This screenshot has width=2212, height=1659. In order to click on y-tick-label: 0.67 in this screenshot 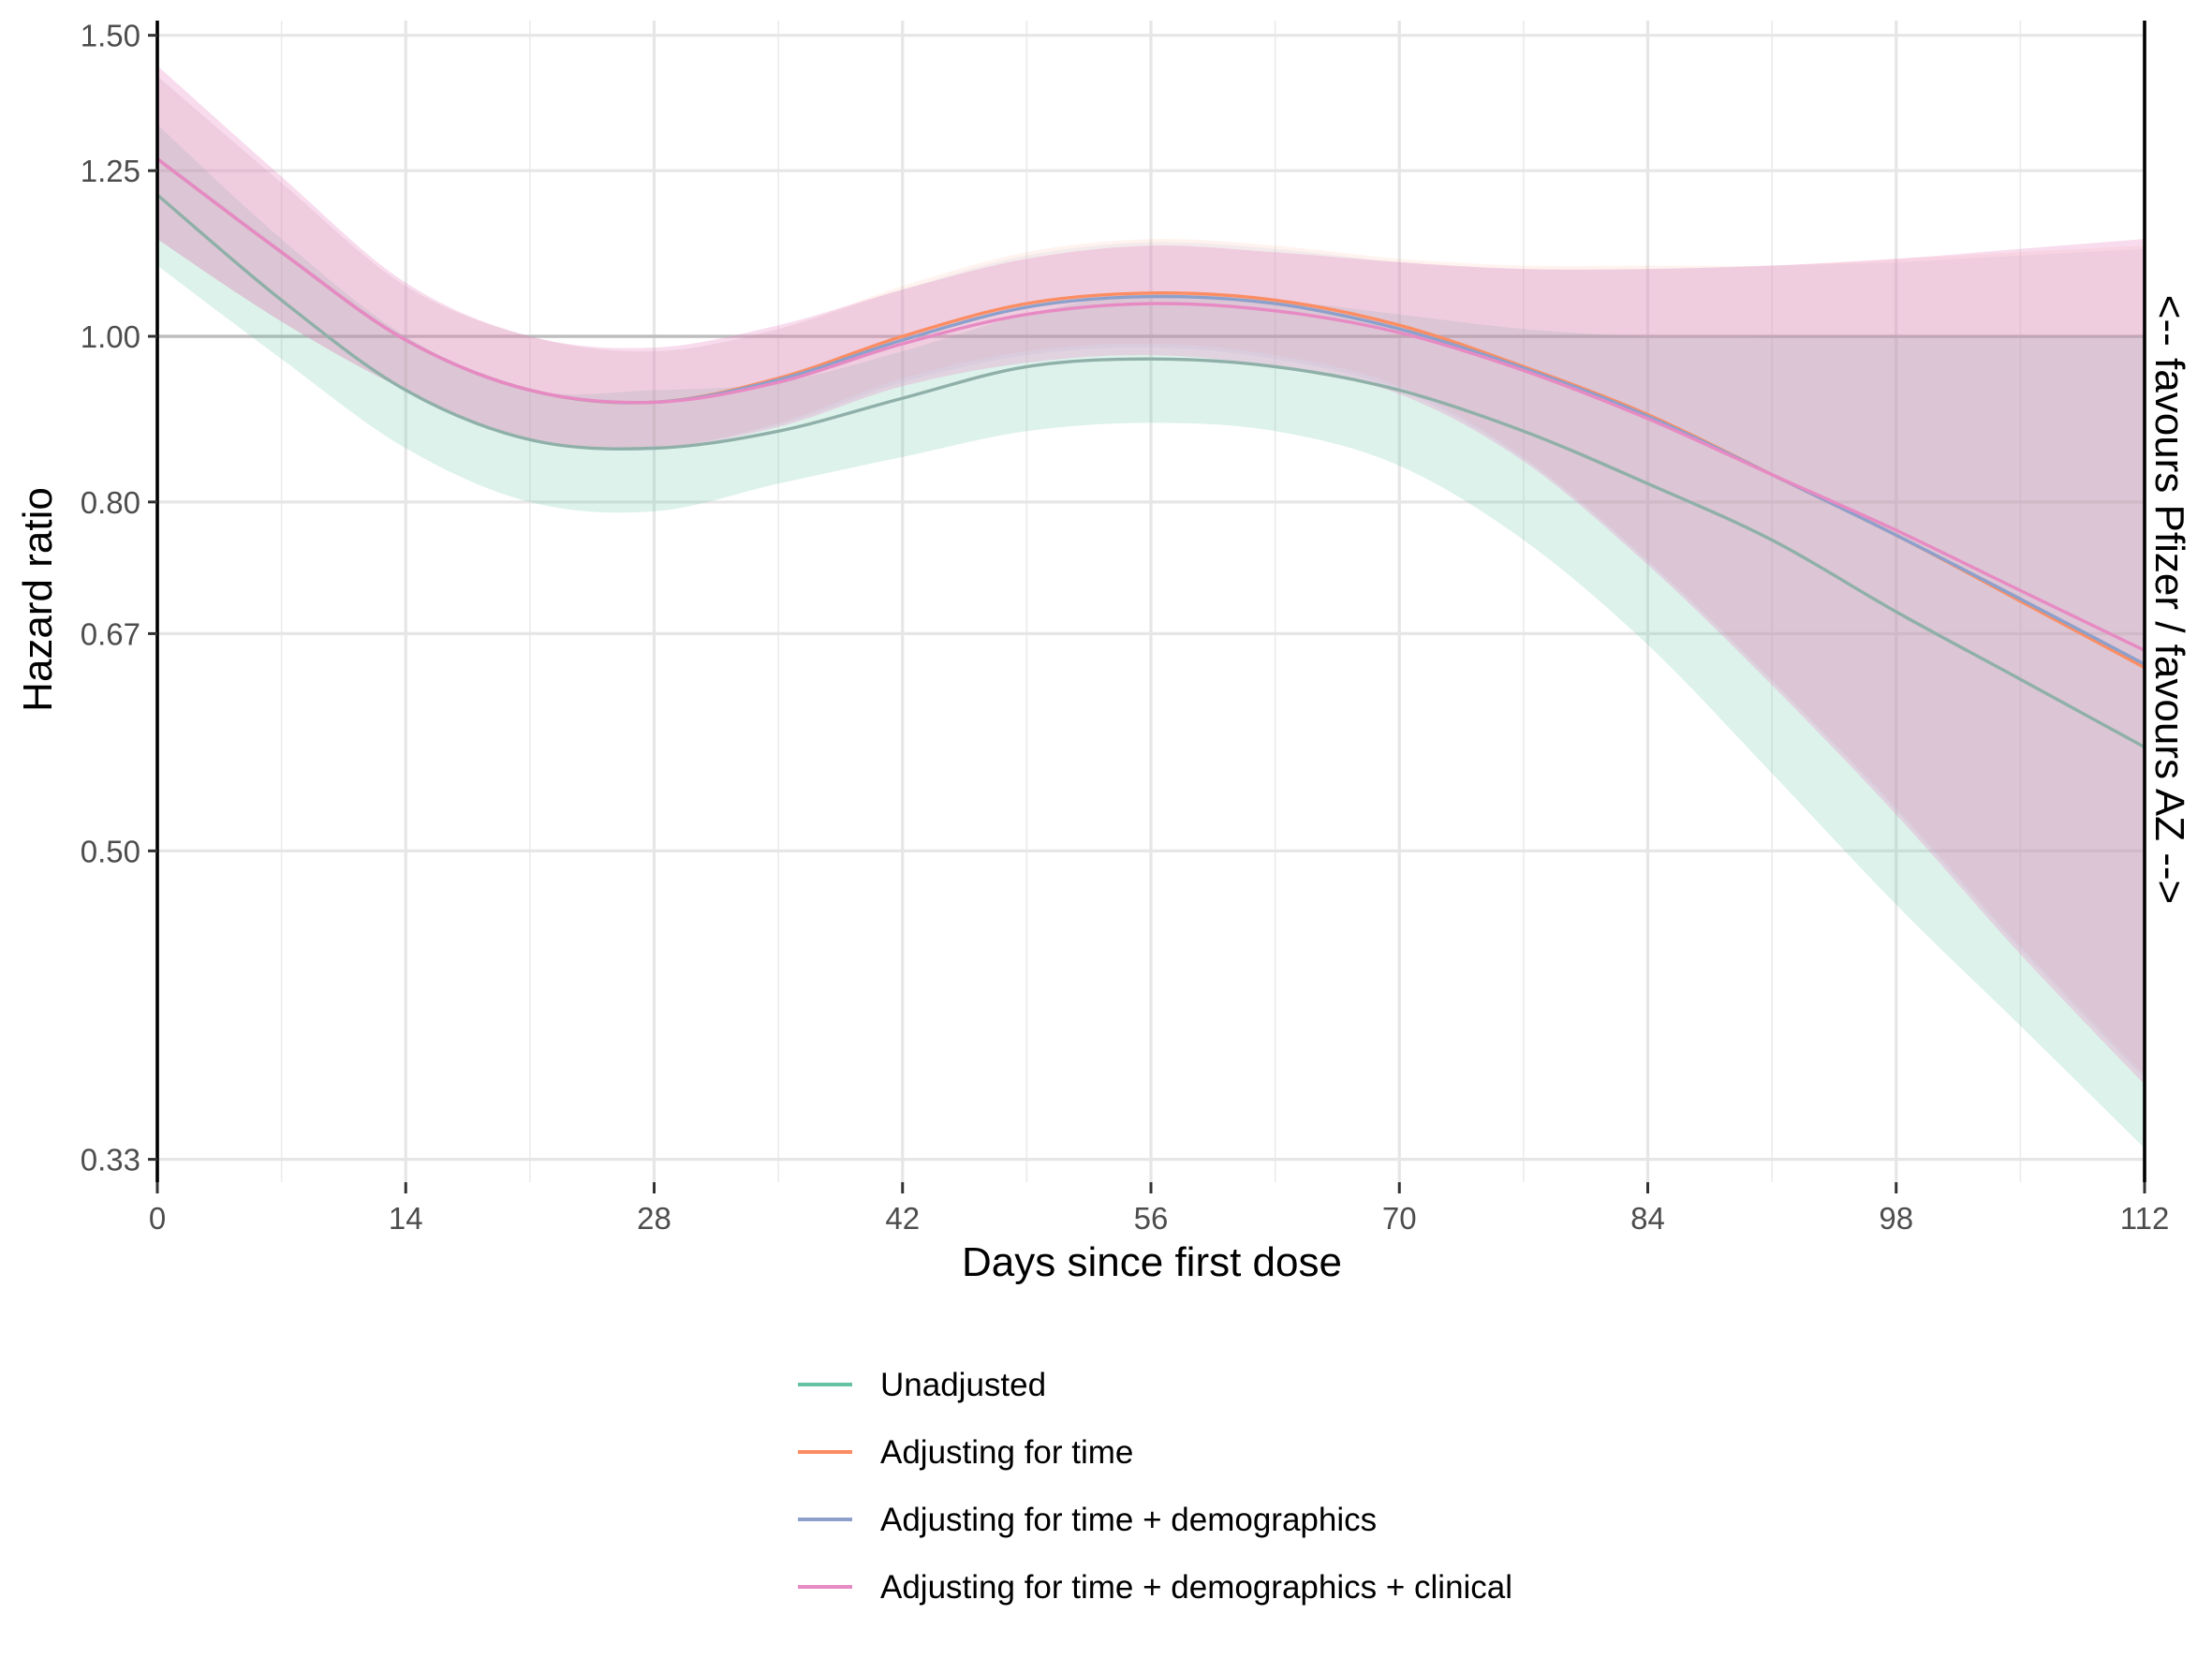, I will do `click(111, 633)`.